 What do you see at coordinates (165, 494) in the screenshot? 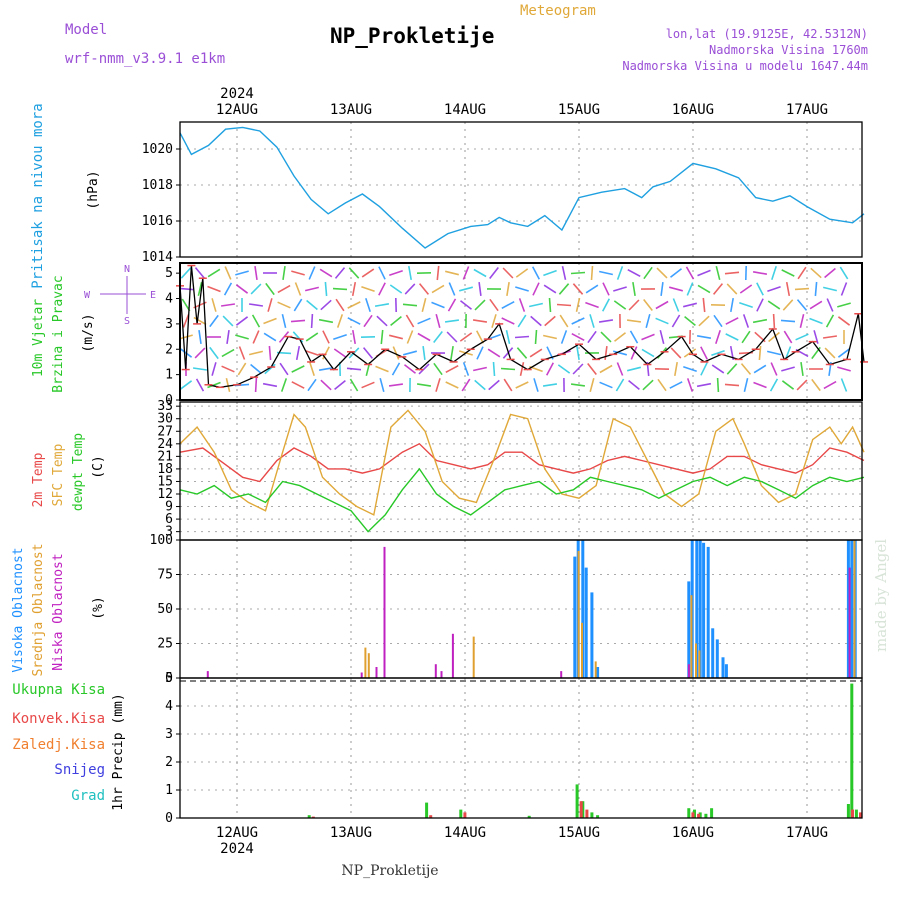
I see `y-tick-label: 12` at bounding box center [165, 494].